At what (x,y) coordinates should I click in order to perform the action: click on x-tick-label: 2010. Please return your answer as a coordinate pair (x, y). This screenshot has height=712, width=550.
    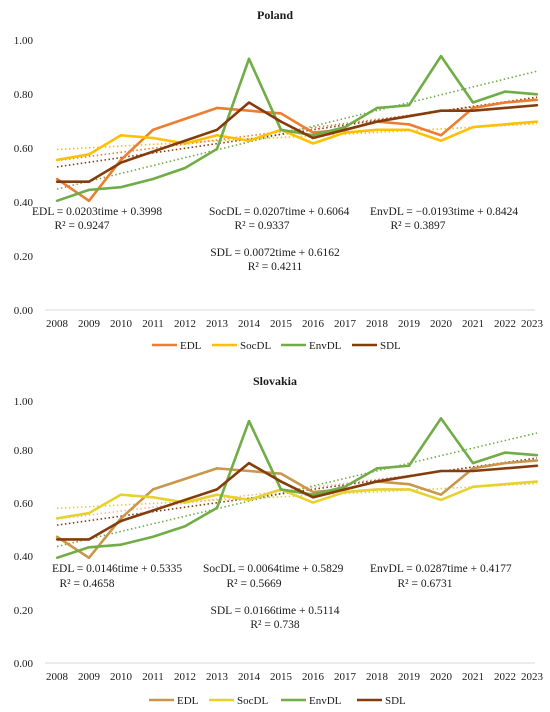
    Looking at the image, I should click on (121, 677).